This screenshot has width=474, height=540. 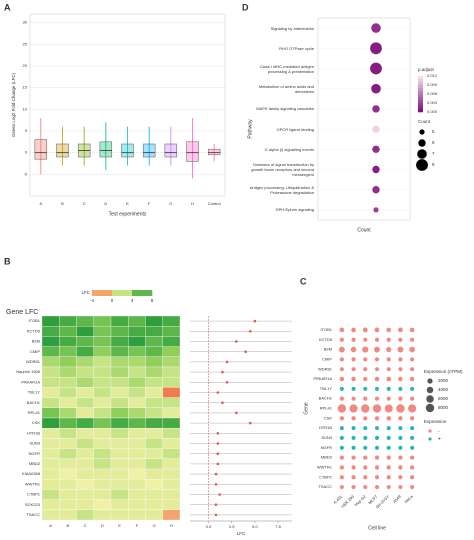 I want to click on x-tick-label: 2.5, so click(x=232, y=526).